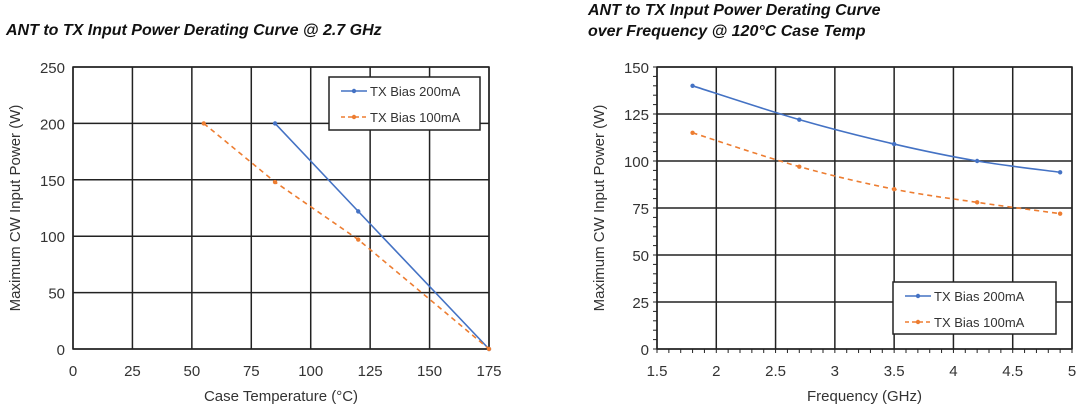 The height and width of the screenshot is (408, 1080). Describe the element at coordinates (775, 371) in the screenshot. I see `x-tick-label: 2.5` at that location.